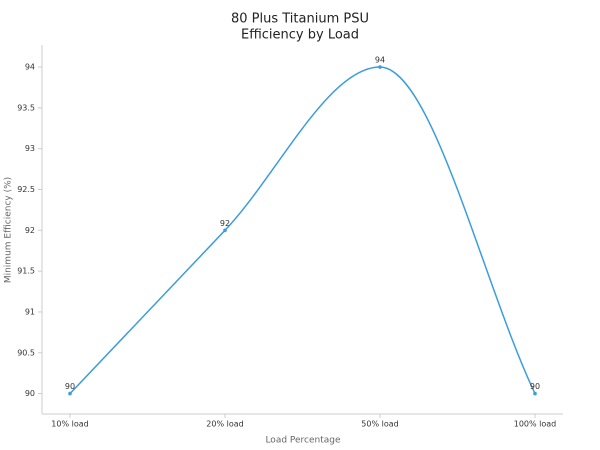 This screenshot has width=600, height=450. I want to click on chart-title: 80 Plus Titanium PSU, so click(300, 19).